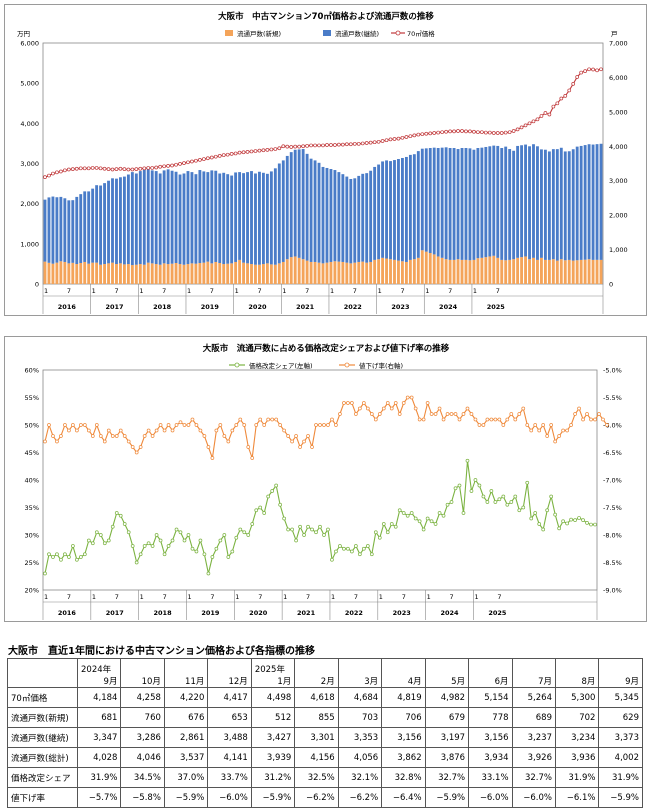 This screenshot has height=808, width=651. What do you see at coordinates (142, 737) in the screenshot?
I see `table-cell: 3,286` at bounding box center [142, 737].